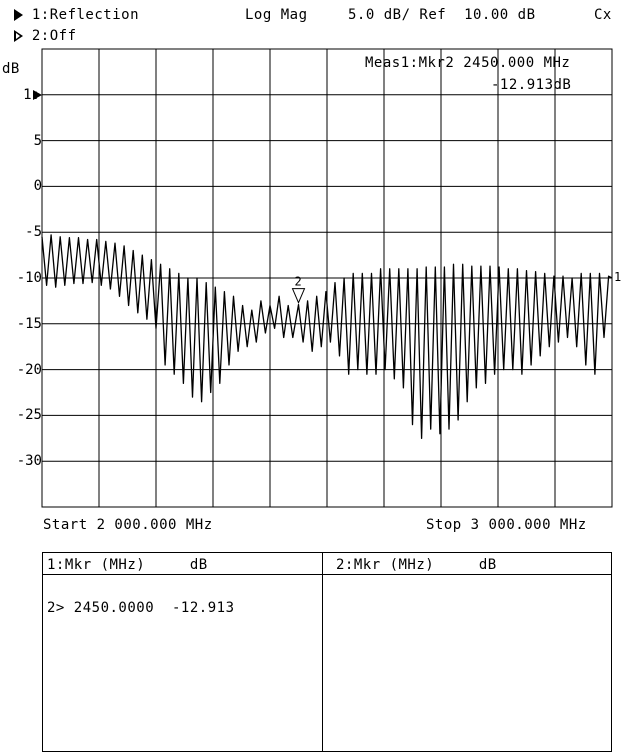 The height and width of the screenshot is (754, 640). What do you see at coordinates (11, 69) in the screenshot?
I see `y-unit-label: dB` at bounding box center [11, 69].